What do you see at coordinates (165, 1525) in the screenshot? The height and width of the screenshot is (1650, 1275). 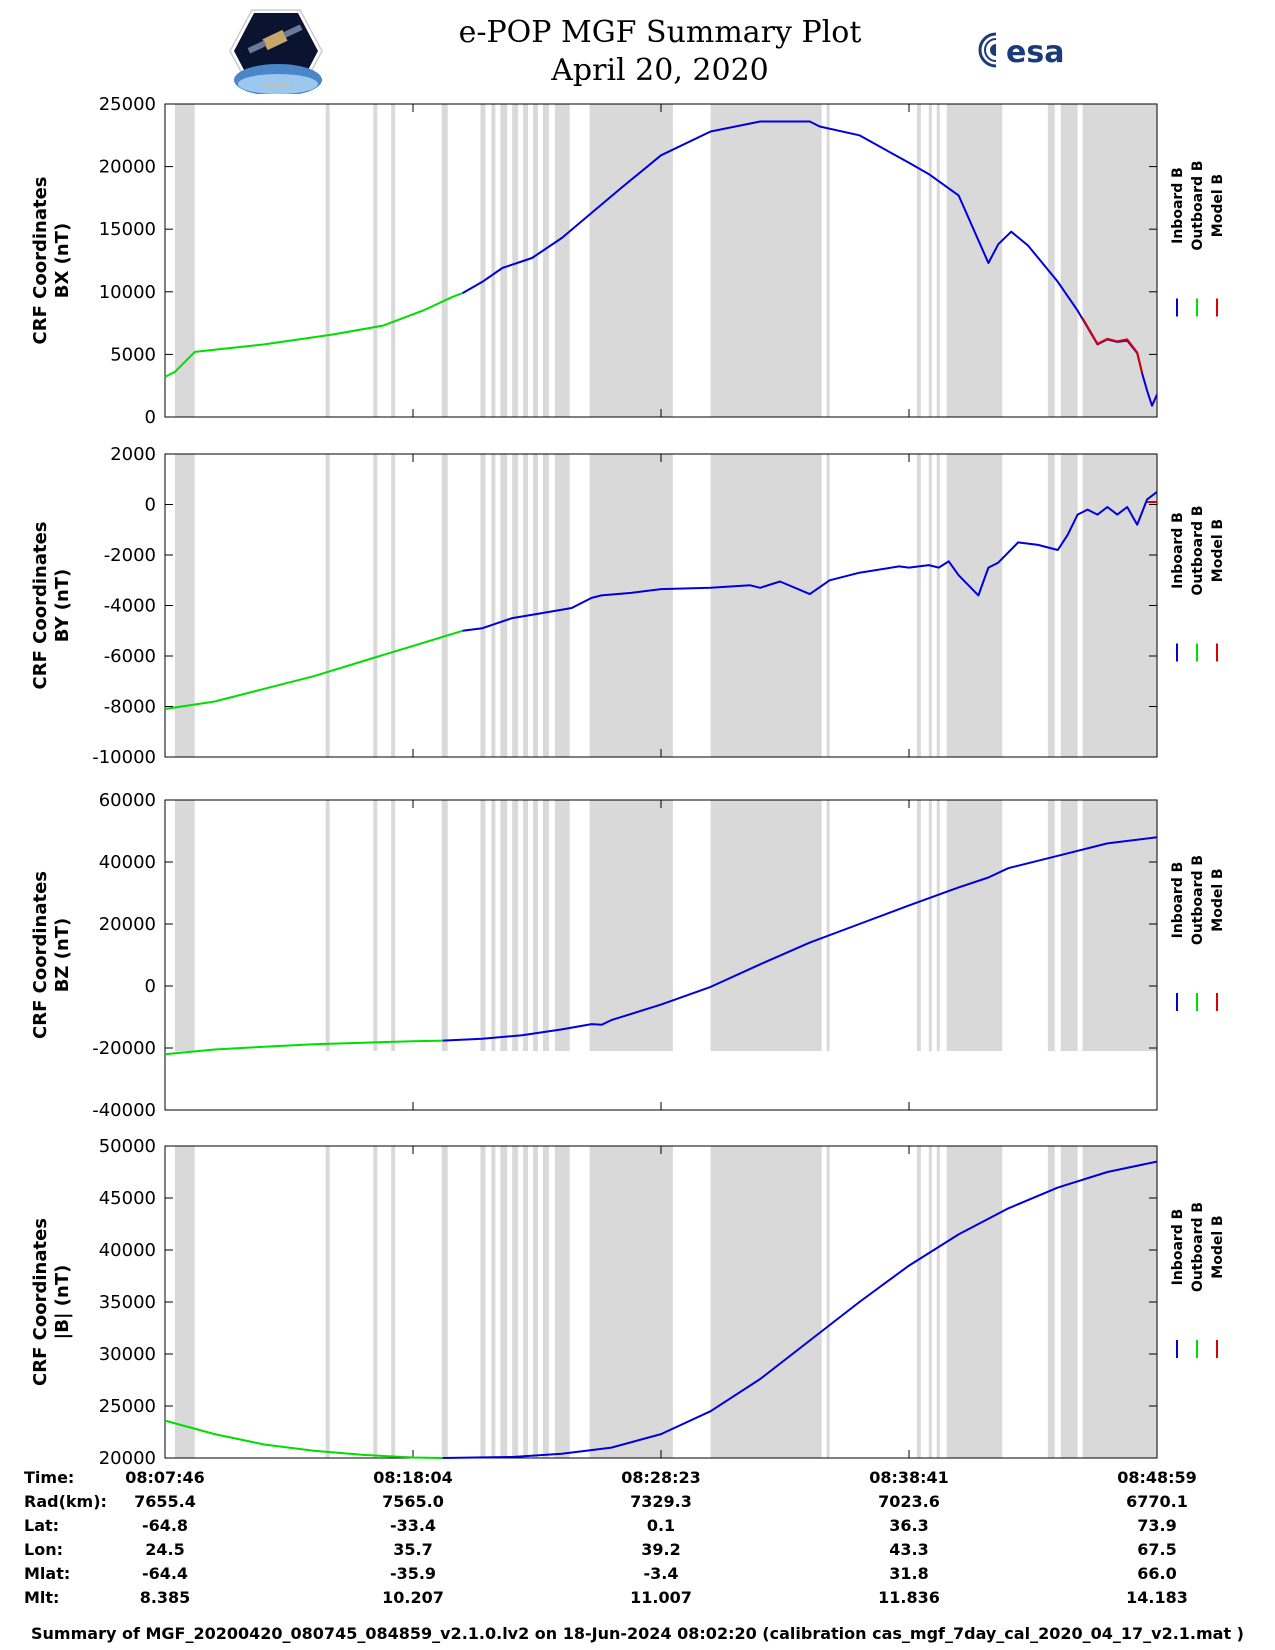 I see `ephemeris-value: -64.8` at bounding box center [165, 1525].